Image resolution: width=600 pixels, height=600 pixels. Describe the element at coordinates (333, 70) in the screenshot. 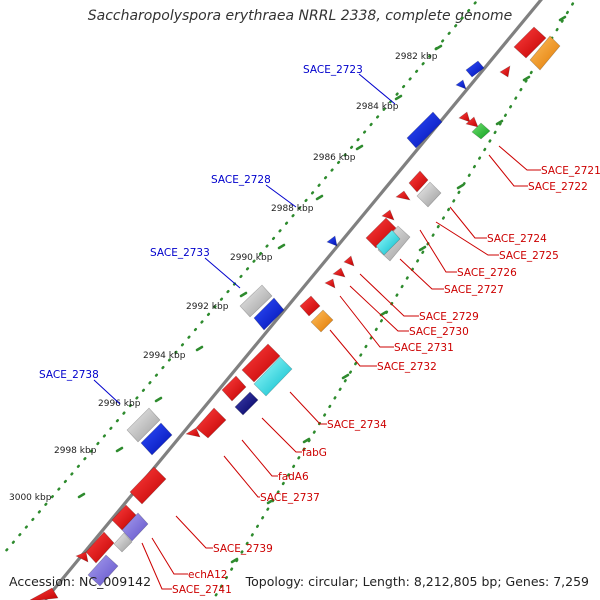

I see `gene-label-sace-2723: SACE_2723` at that location.